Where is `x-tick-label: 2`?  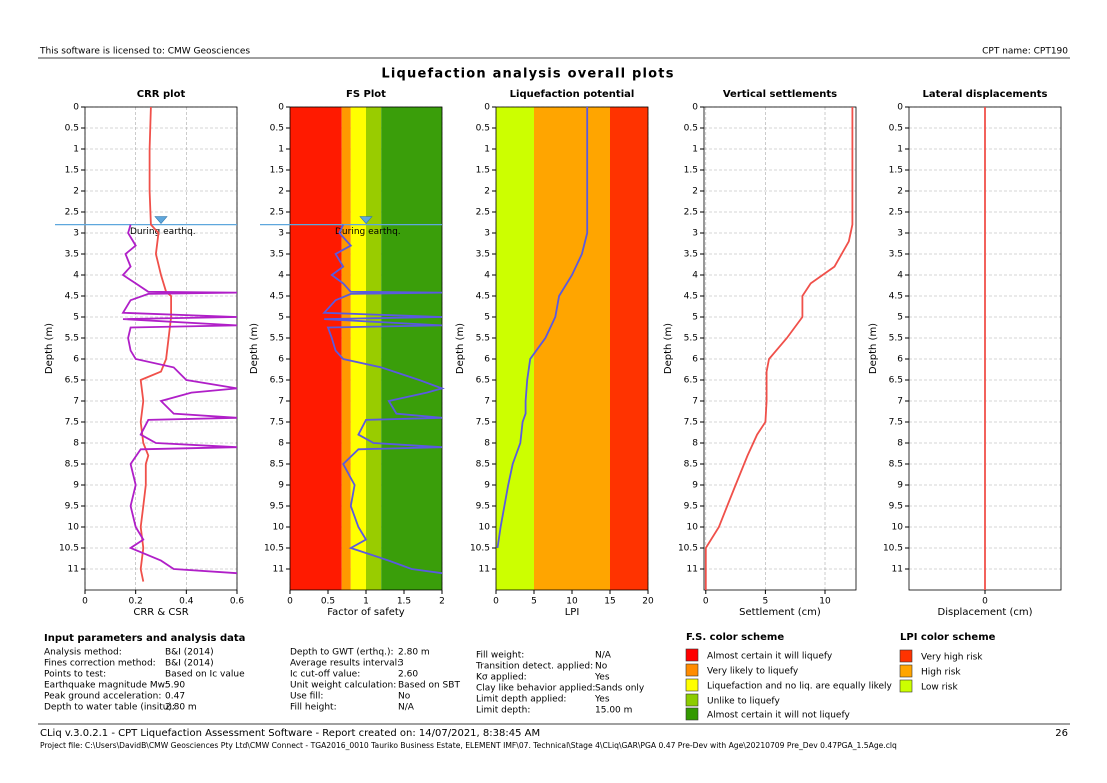
x-tick-label: 2 is located at coordinates (442, 602).